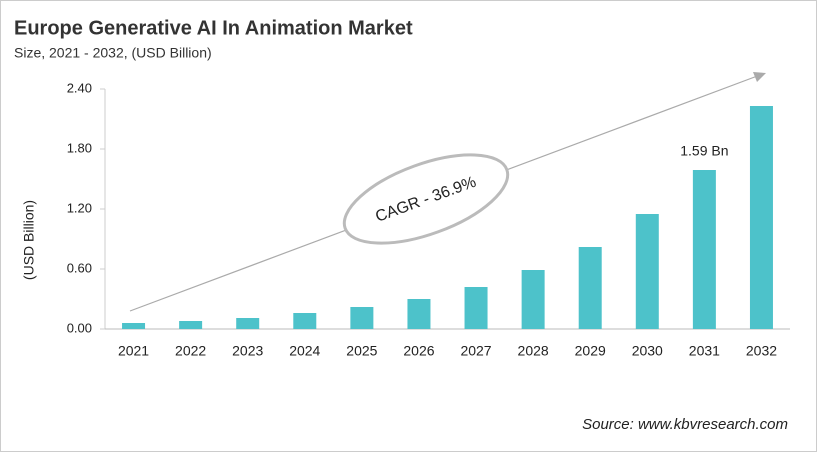 This screenshot has width=817, height=452. Describe the element at coordinates (79, 207) in the screenshot. I see `y-tick-label: 1.20` at that location.